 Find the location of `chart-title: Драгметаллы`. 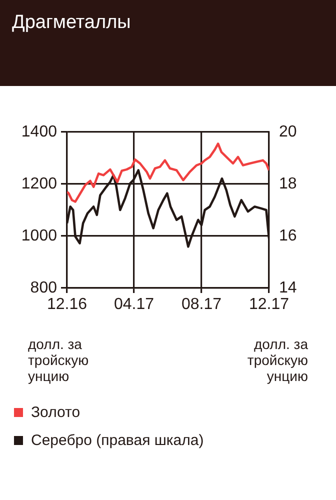

chart-title: Драгметаллы is located at coordinates (71, 23).